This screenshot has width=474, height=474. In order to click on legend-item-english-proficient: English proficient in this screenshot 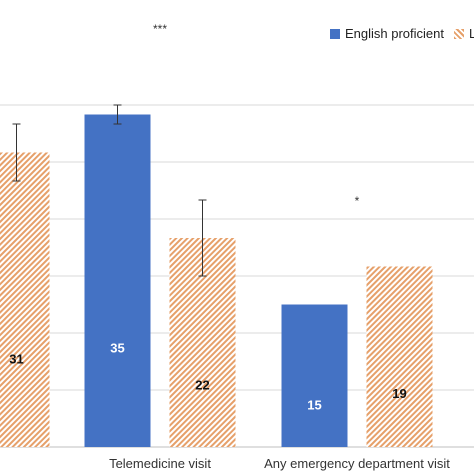, I will do `click(387, 33)`.